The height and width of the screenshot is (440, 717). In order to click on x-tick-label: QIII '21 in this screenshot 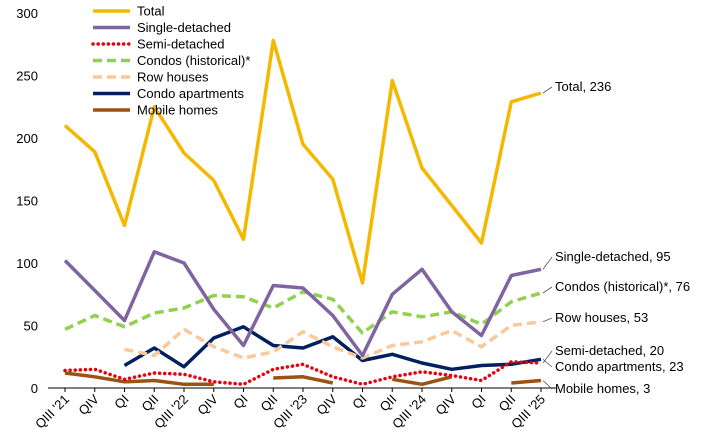, I will do `click(52, 412)`.